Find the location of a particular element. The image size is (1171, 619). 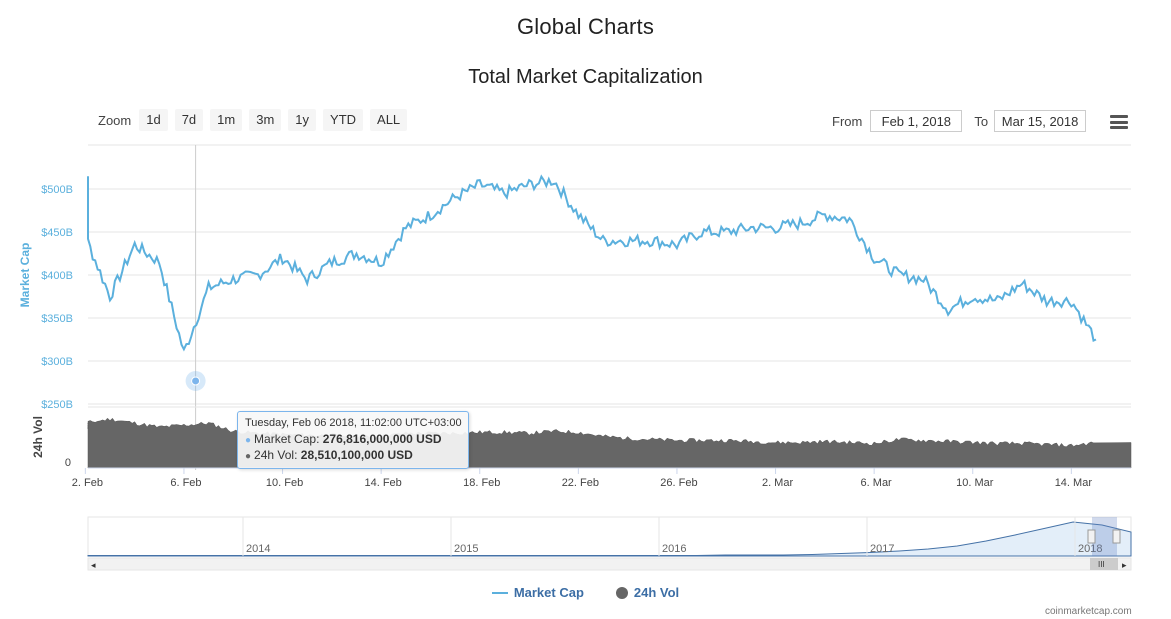

x-tick-label: 18. Feb is located at coordinates (481, 483).